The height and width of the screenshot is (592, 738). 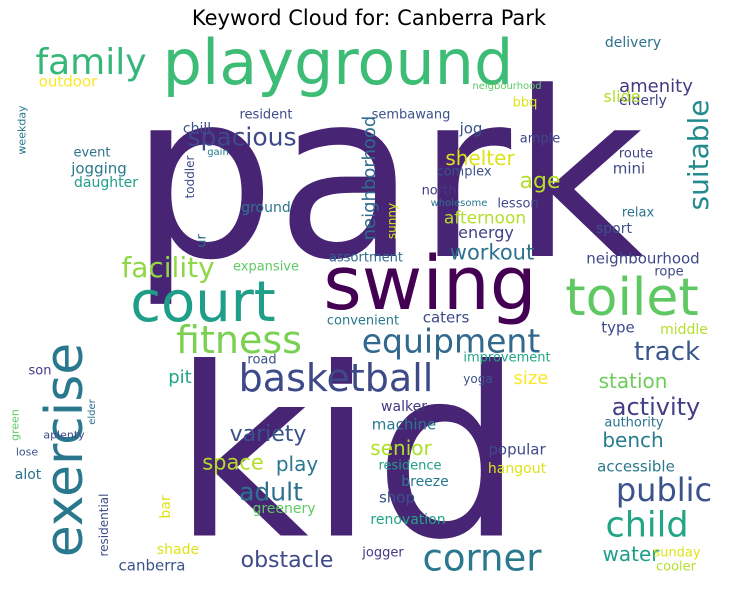 What do you see at coordinates (643, 101) in the screenshot?
I see `cloud-word-elderly: elderly` at bounding box center [643, 101].